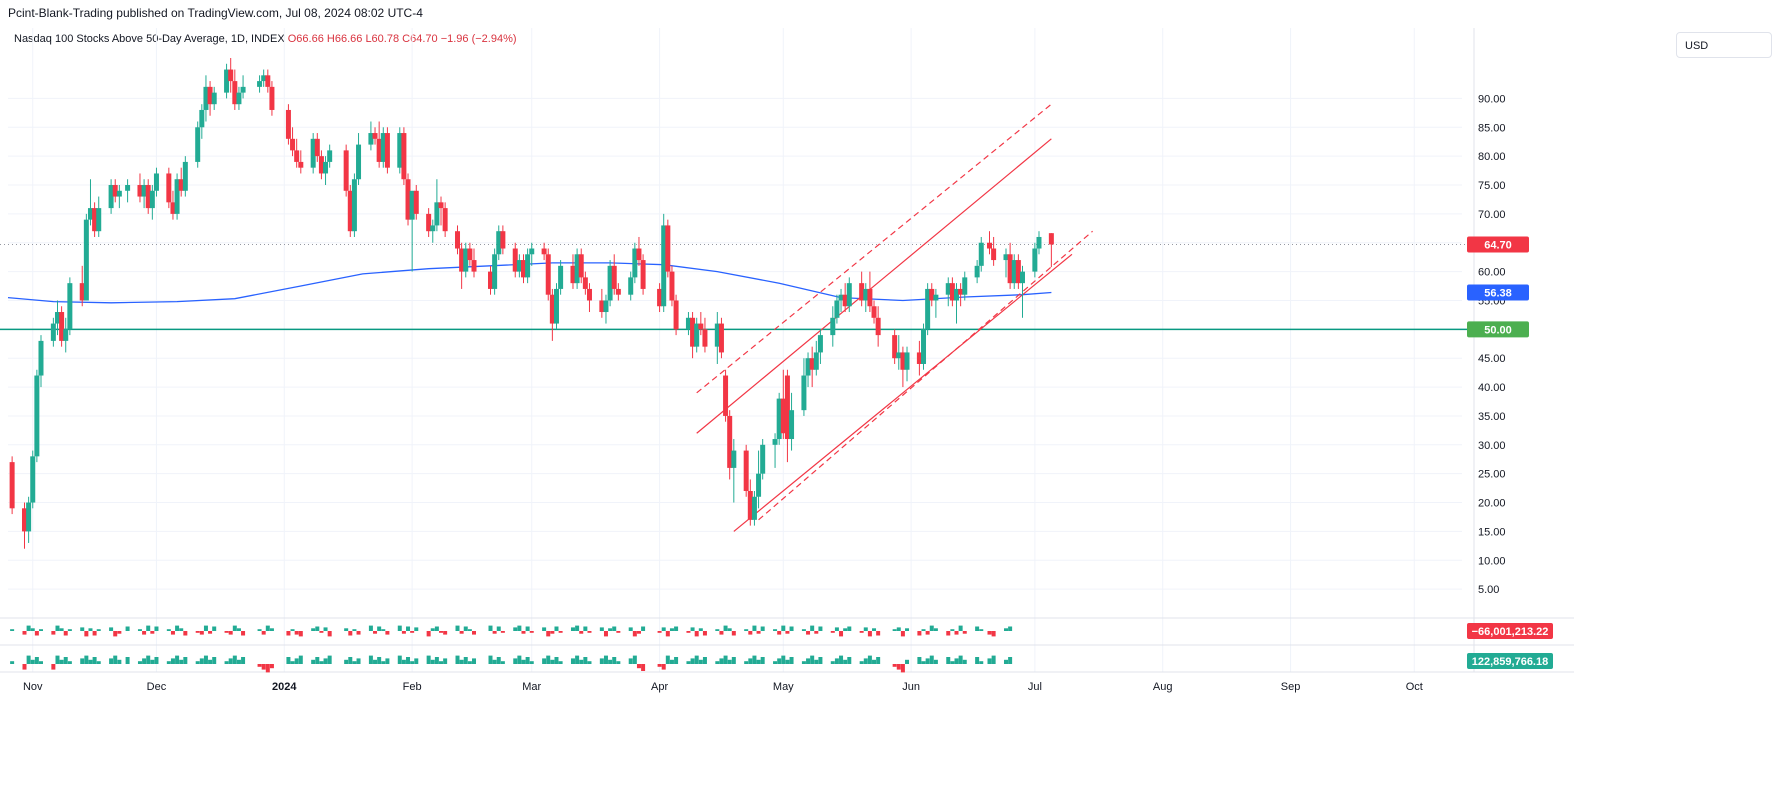 This screenshot has height=796, width=1781. What do you see at coordinates (1724, 45) in the screenshot?
I see `currency-button: USD` at bounding box center [1724, 45].